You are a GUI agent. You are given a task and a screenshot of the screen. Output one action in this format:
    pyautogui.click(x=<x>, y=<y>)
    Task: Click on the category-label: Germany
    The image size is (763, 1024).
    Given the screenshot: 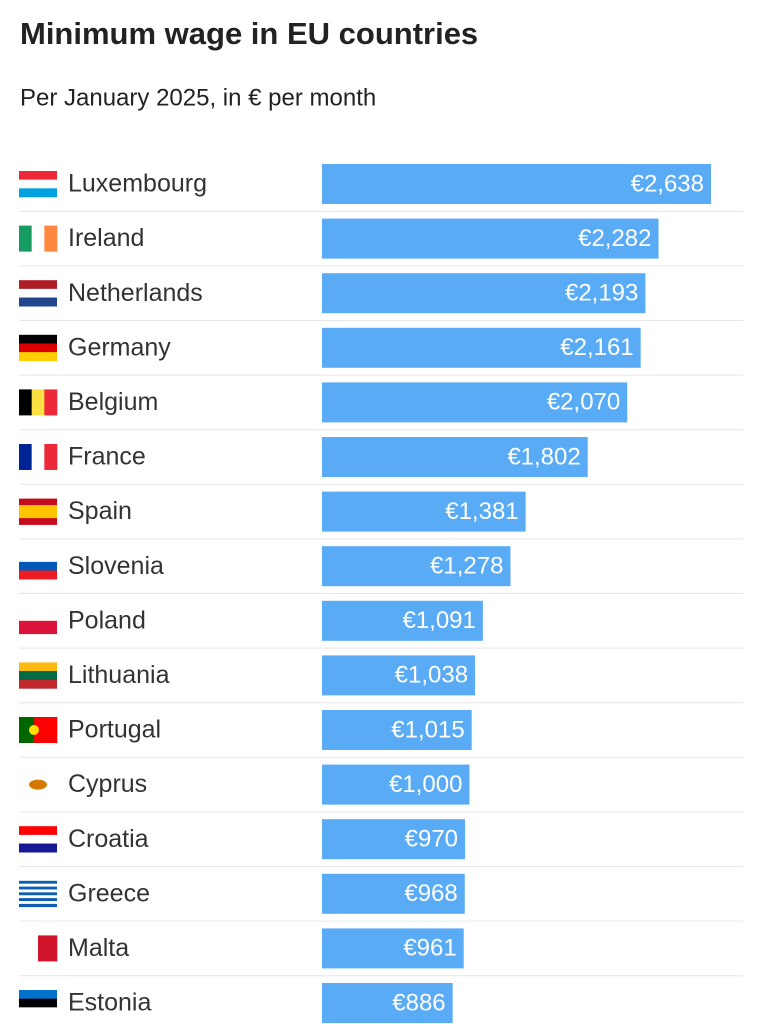 What is the action you would take?
    pyautogui.click(x=119, y=347)
    